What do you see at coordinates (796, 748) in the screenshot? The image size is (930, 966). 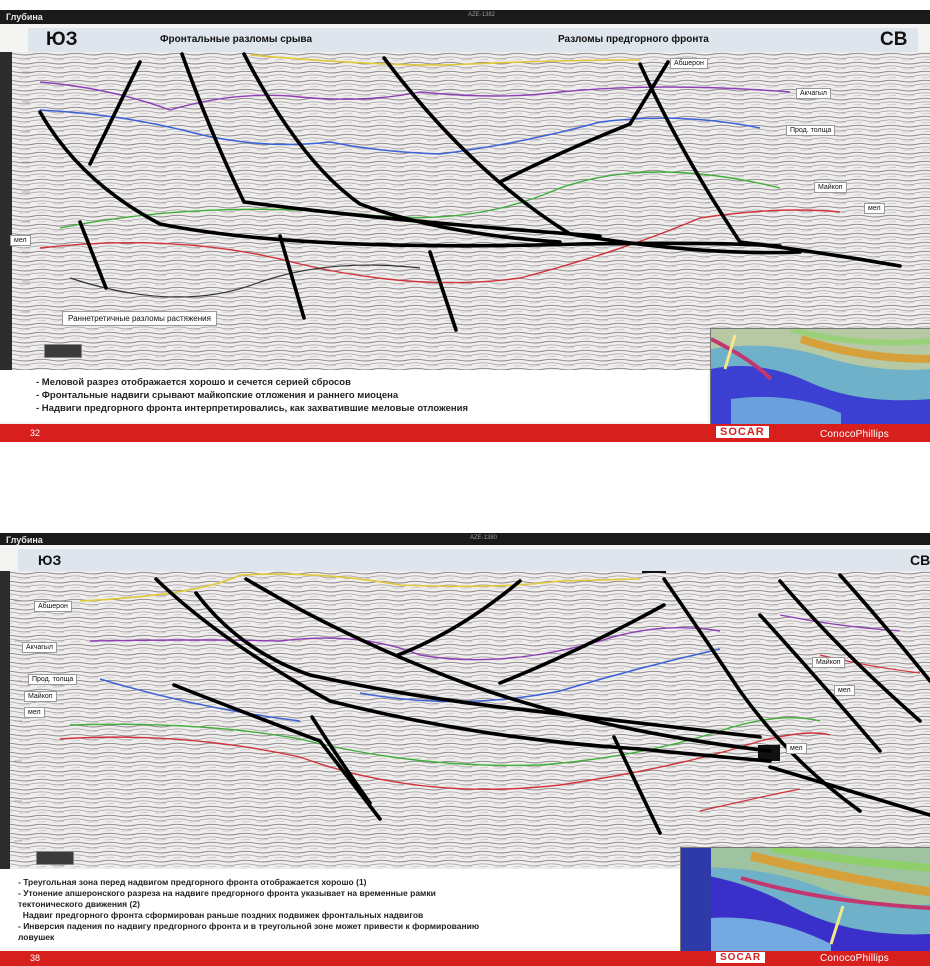 I see `horizon-label-deep-mel: мел` at bounding box center [796, 748].